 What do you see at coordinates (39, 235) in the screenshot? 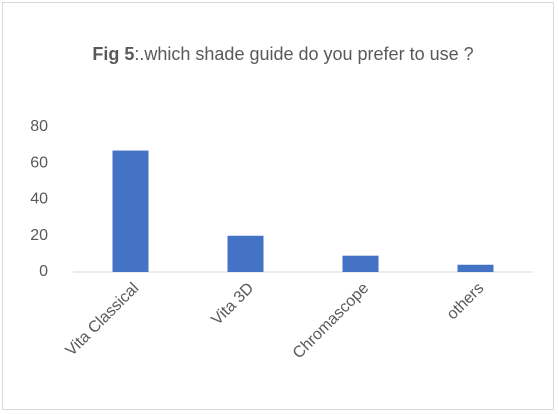
I see `y-tick-label: 20` at bounding box center [39, 235].